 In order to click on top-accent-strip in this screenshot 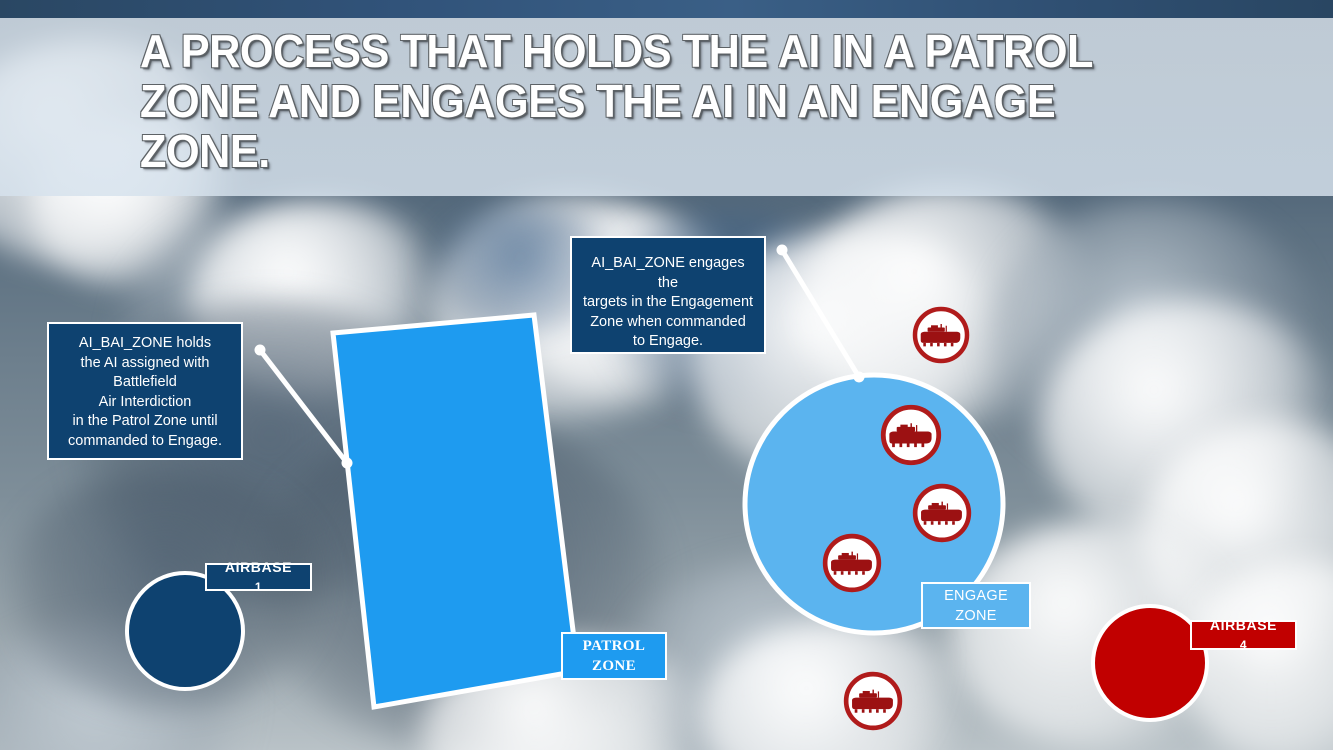, I will do `click(666, 9)`.